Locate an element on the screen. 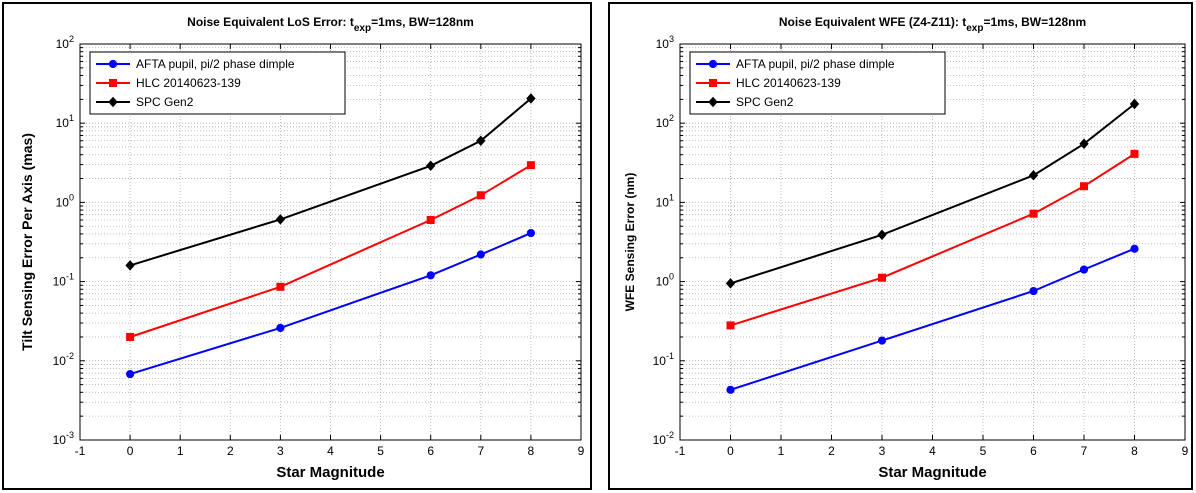 The width and height of the screenshot is (1196, 493). y-axis-label: WFE Sensing Error (nm) is located at coordinates (630, 242).